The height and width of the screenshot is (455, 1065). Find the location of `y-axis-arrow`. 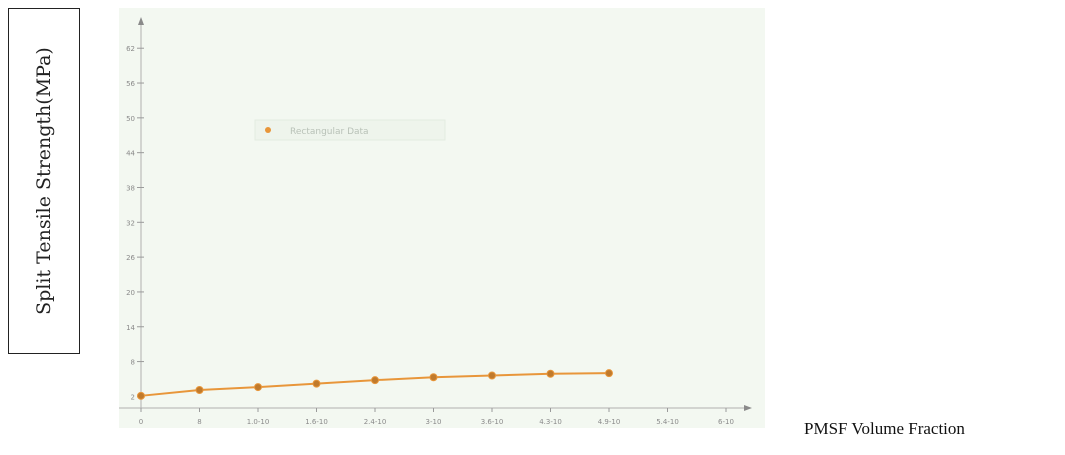

y-axis-arrow is located at coordinates (141, 21).